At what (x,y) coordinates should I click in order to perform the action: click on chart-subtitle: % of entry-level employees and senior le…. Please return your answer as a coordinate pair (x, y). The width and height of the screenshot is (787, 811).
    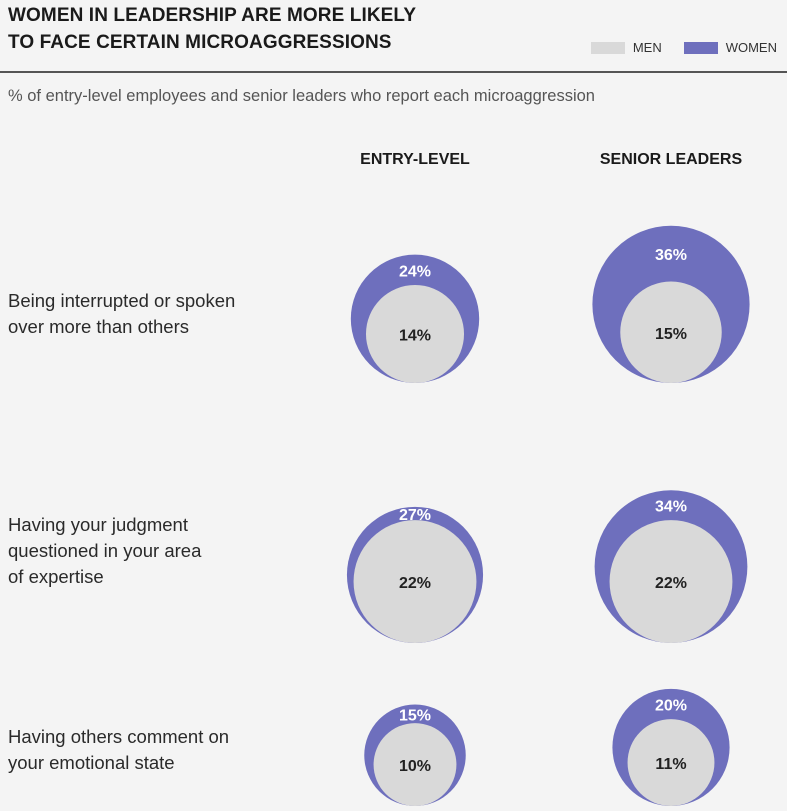
    Looking at the image, I should click on (301, 96).